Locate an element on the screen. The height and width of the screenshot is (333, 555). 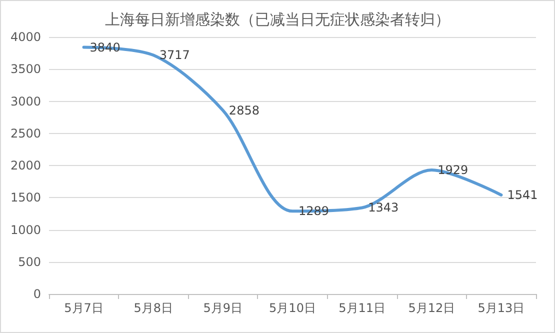
data-label: 1343 is located at coordinates (383, 207).